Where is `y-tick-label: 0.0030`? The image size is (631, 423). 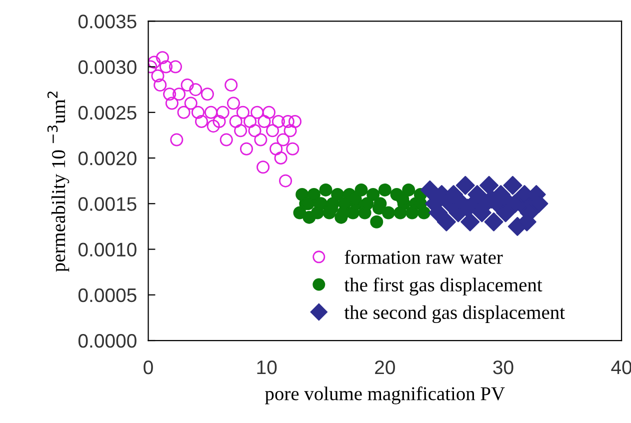 y-tick-label: 0.0030 is located at coordinates (107, 67).